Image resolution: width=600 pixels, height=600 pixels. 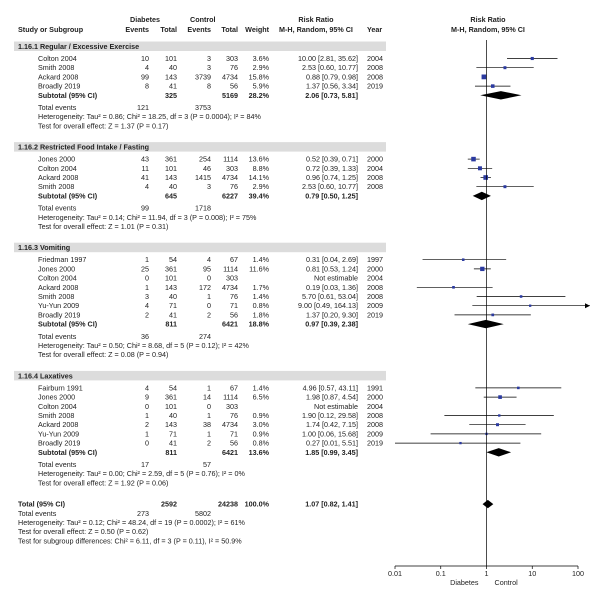 I want to click on subtotal-risk-ratio: 1.85 [0.99, 3.45], so click(x=331, y=452).